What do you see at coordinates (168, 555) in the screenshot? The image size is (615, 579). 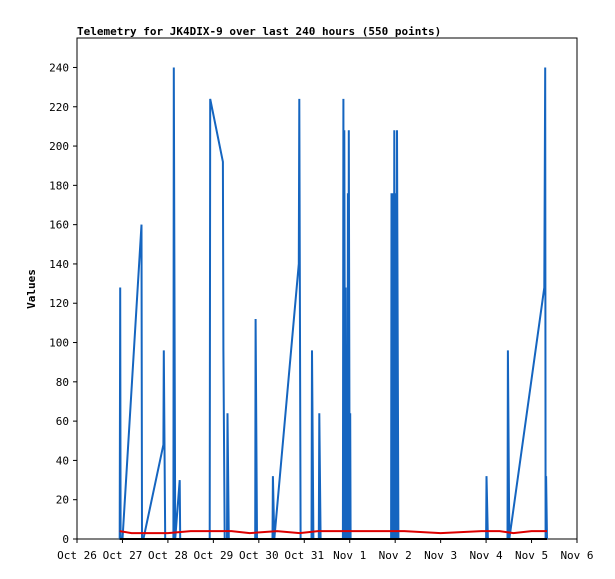 I see `x-tick-label: Oct 28` at bounding box center [168, 555].